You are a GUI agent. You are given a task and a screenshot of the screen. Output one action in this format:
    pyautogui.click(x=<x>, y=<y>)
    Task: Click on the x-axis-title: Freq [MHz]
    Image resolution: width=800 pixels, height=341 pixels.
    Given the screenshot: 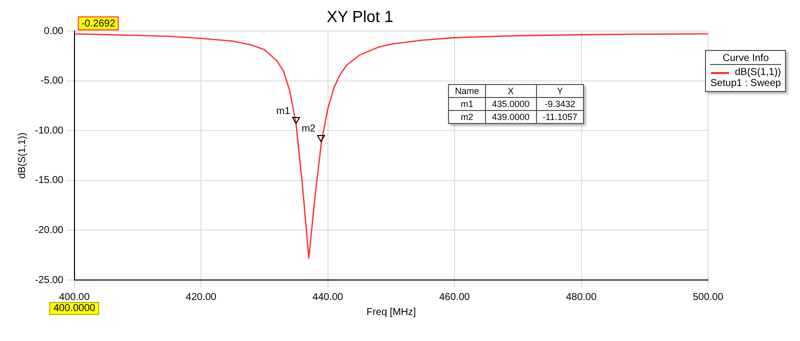 What is the action you would take?
    pyautogui.click(x=391, y=312)
    